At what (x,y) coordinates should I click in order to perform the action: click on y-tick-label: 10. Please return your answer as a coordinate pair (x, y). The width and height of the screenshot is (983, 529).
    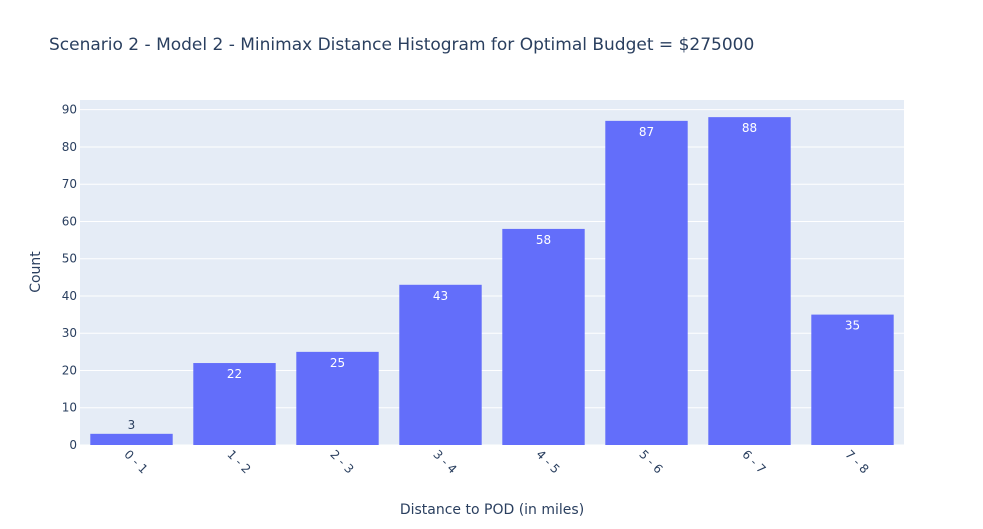
    Looking at the image, I should click on (69, 408).